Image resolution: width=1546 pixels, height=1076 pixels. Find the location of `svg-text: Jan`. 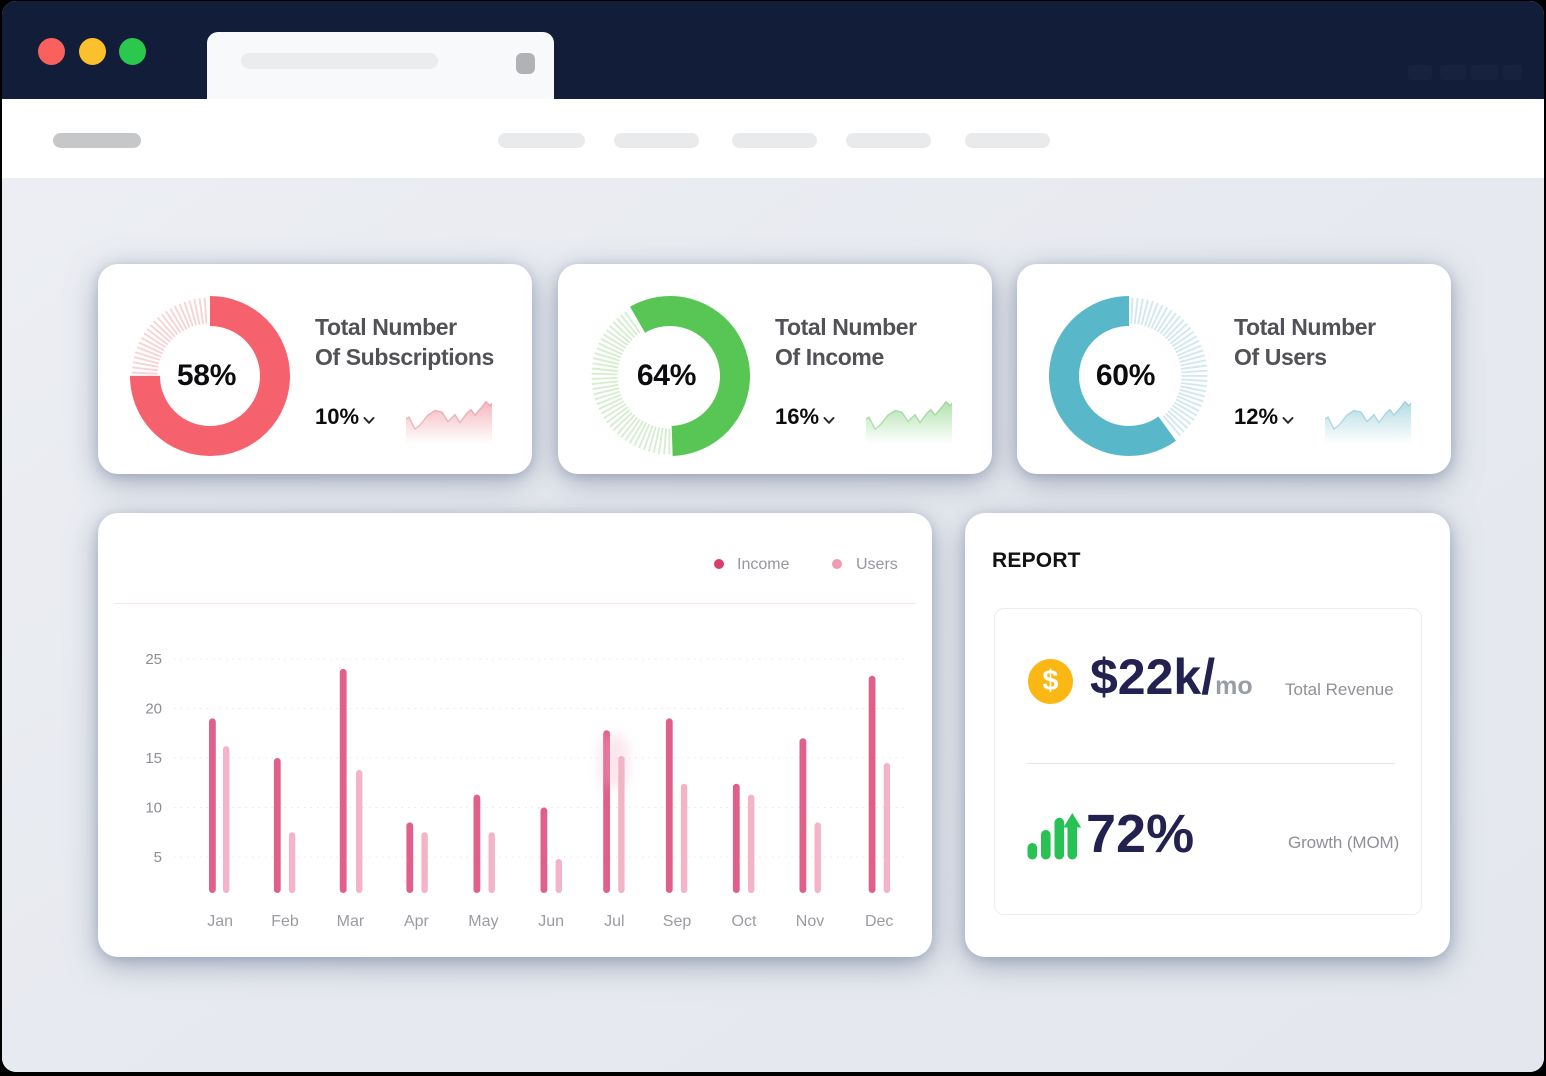

svg-text: Jan is located at coordinates (220, 921).